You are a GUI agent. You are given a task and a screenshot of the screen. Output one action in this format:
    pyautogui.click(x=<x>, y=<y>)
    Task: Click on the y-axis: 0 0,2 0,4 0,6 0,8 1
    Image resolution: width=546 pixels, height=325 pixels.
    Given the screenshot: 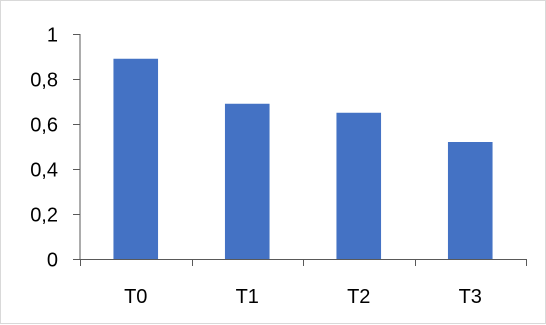 What is the action you would take?
    pyautogui.click(x=55, y=148)
    